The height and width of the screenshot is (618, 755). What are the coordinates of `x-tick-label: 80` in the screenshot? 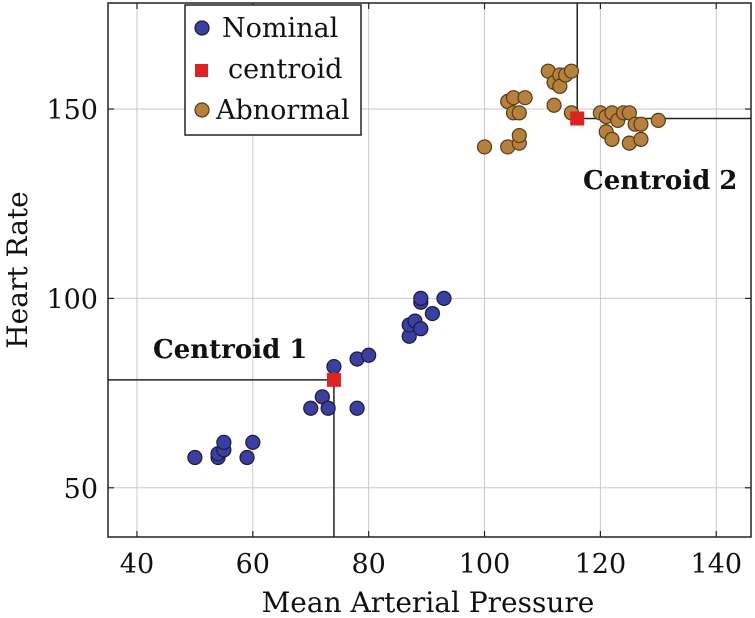 It's located at (368, 564).